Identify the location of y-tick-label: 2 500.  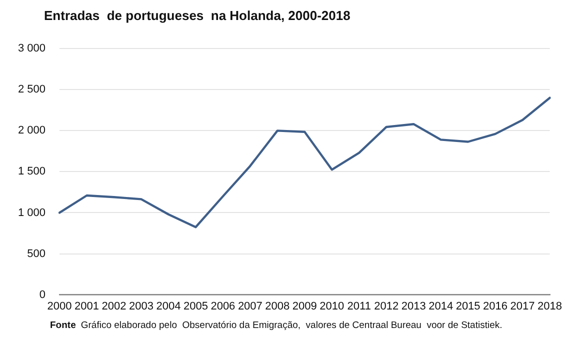
(32, 90).